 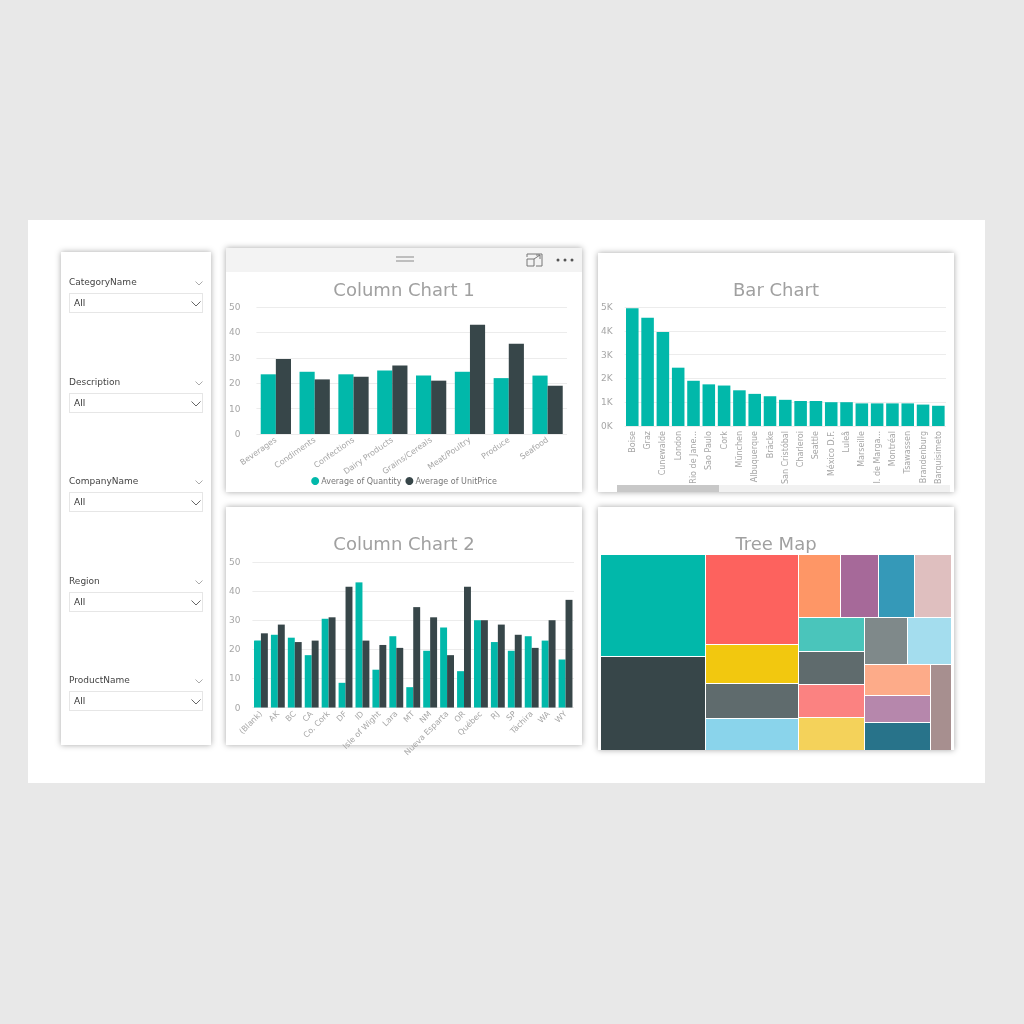 I want to click on category-label: ProductName, so click(x=99, y=680).